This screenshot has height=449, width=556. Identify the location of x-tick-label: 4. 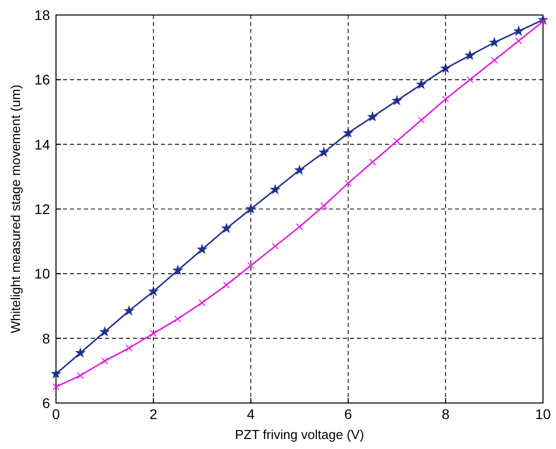
(250, 414).